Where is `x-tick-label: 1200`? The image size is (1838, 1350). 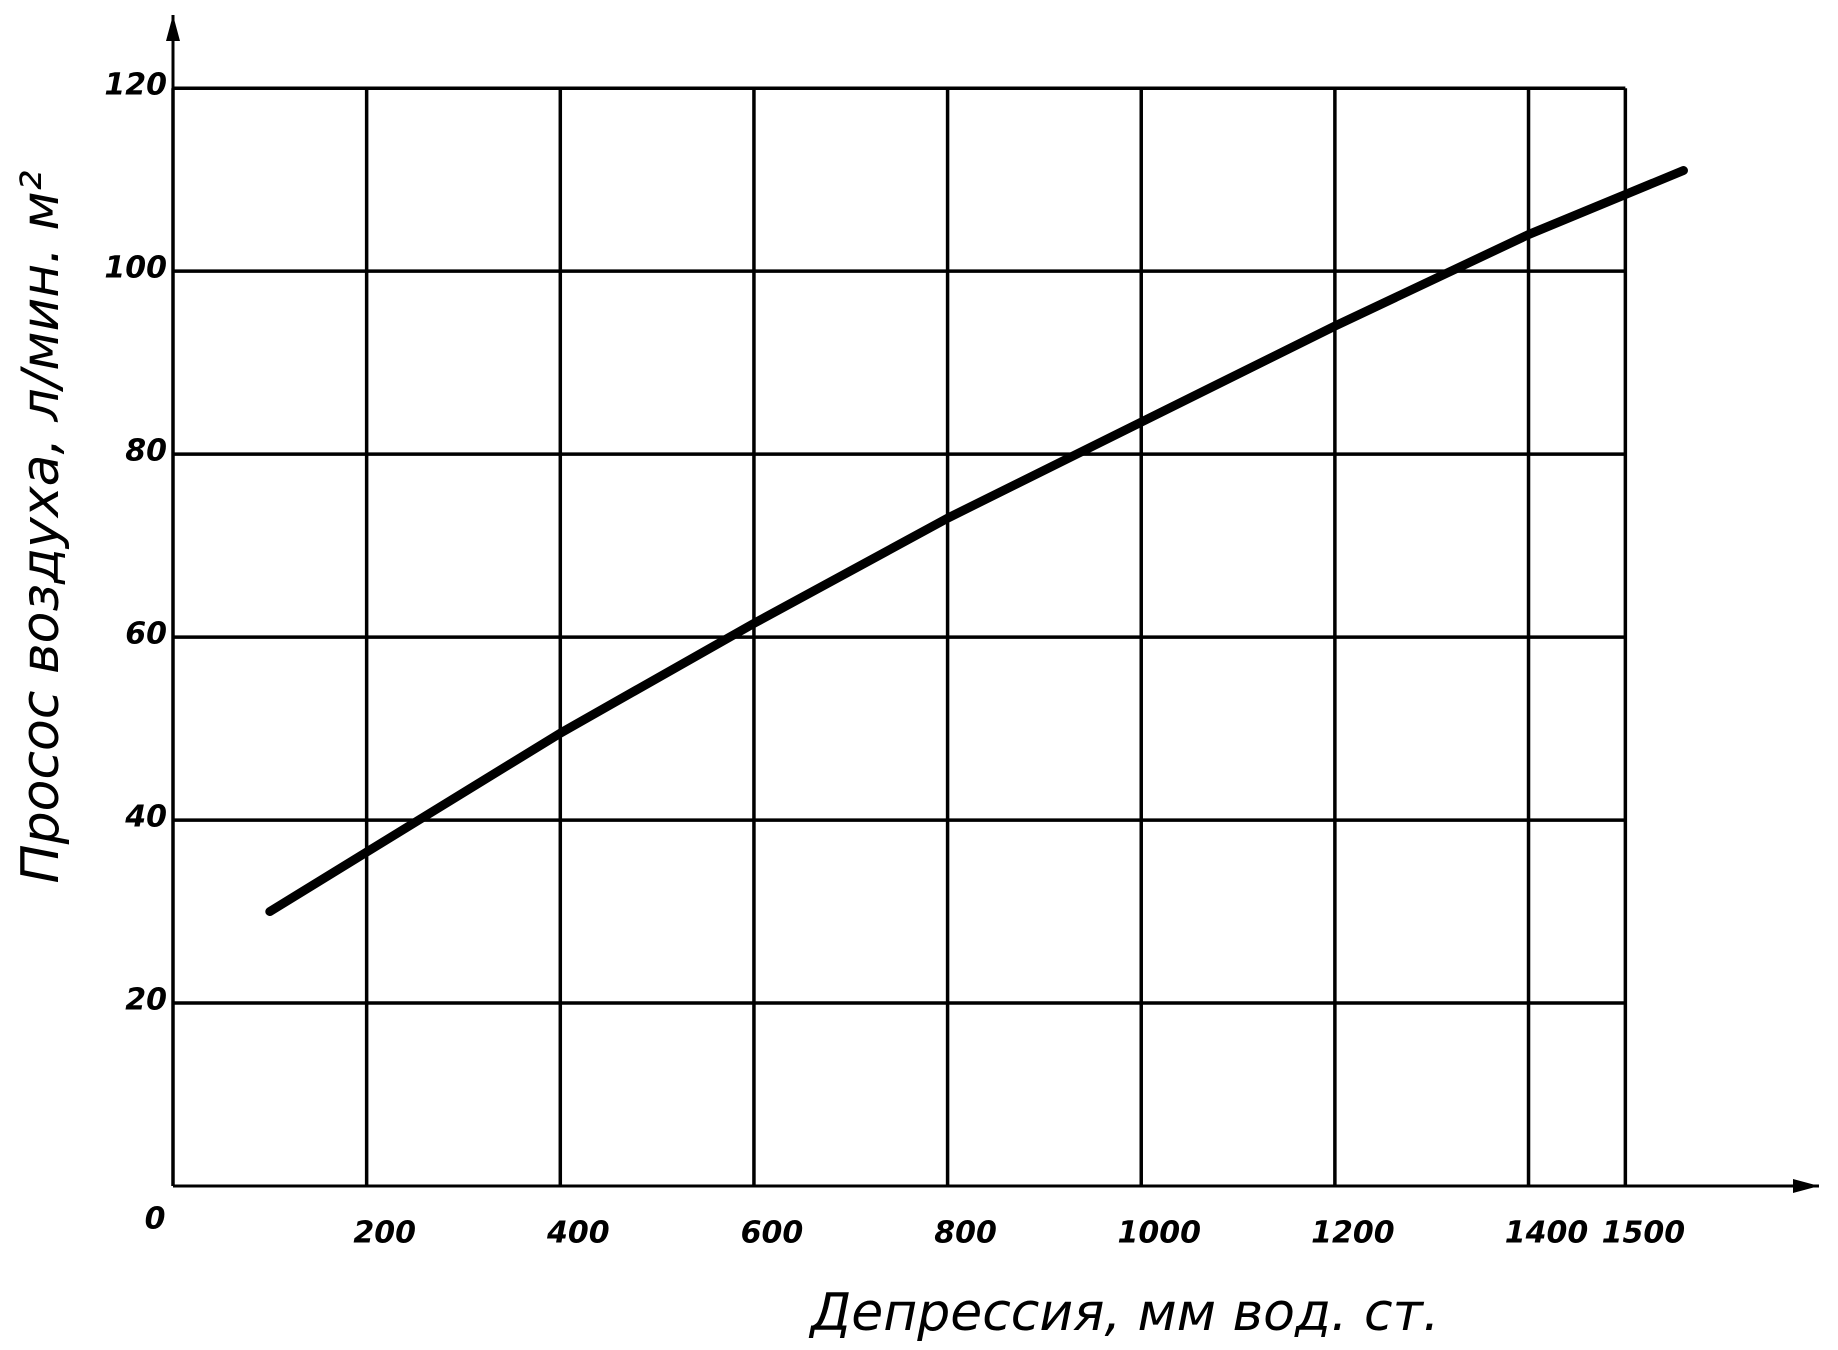 x-tick-label: 1200 is located at coordinates (1353, 1233).